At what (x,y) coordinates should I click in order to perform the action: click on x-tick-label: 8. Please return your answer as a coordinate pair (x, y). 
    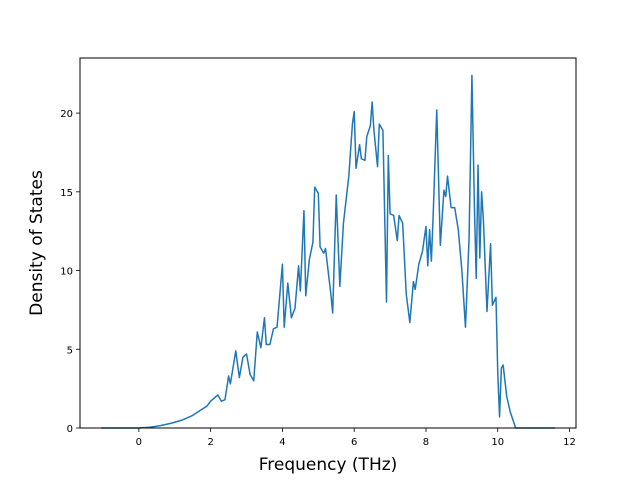
    Looking at the image, I should click on (426, 442).